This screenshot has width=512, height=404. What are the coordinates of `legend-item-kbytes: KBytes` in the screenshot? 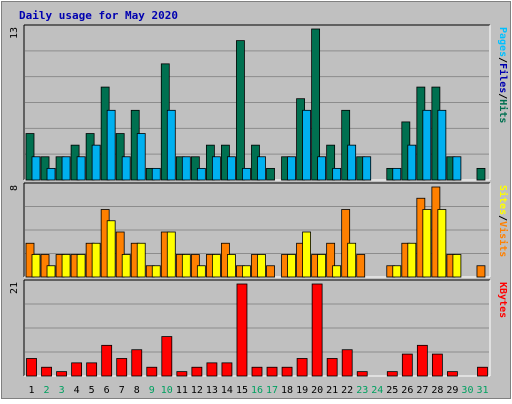 It's located at (502, 300).